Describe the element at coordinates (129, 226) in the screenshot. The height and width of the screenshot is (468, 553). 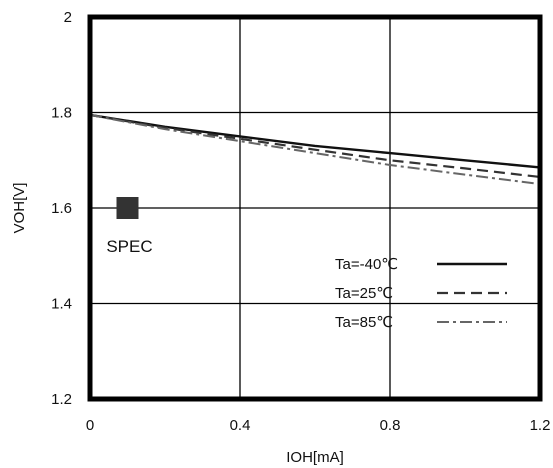
I see `annotation-group: SPEC` at that location.